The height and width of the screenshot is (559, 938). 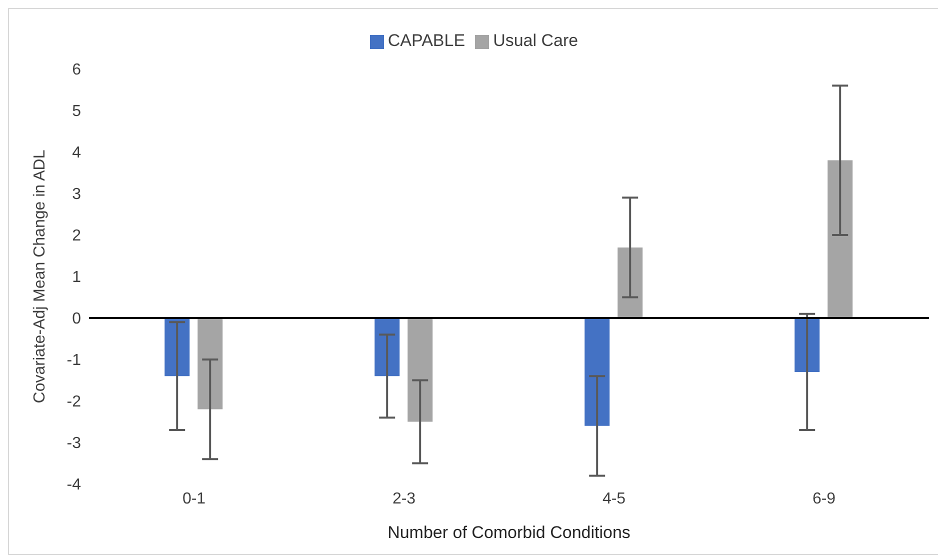 What do you see at coordinates (77, 277) in the screenshot?
I see `y-tick-label: 1` at bounding box center [77, 277].